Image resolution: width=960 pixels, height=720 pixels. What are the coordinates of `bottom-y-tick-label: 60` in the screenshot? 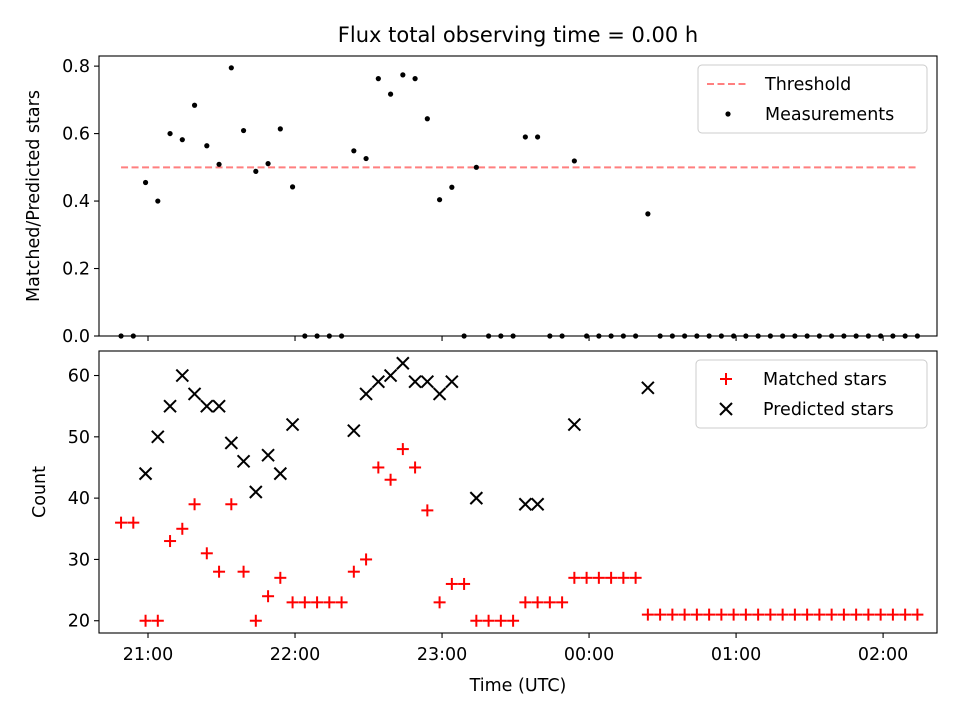 It's located at (79, 377).